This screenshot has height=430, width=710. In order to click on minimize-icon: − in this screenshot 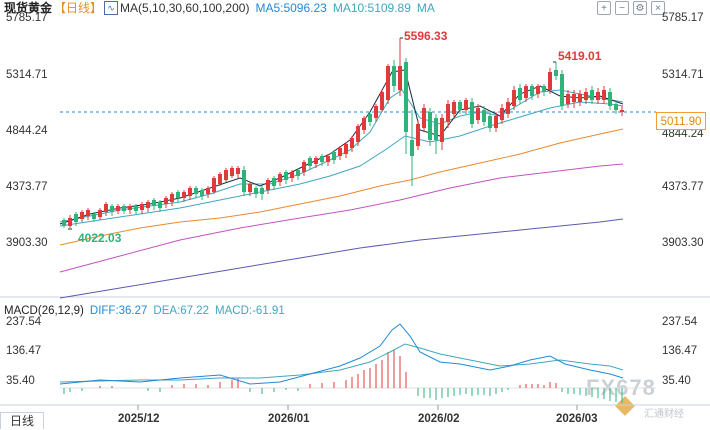, I will do `click(622, 8)`.